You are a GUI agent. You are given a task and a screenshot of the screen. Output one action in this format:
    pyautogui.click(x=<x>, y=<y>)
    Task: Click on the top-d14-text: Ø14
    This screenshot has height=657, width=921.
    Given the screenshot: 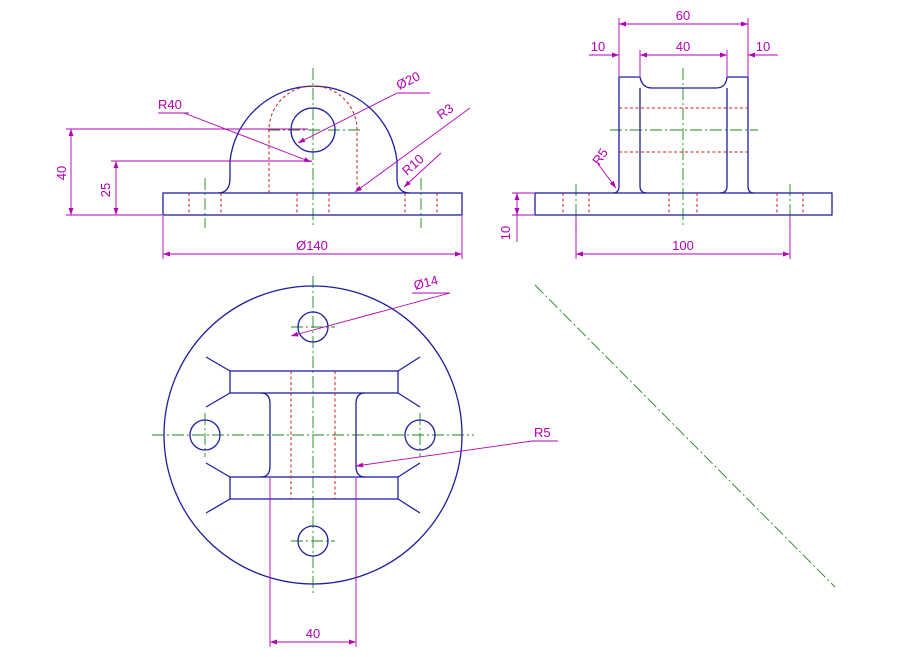 What is the action you would take?
    pyautogui.click(x=425, y=282)
    